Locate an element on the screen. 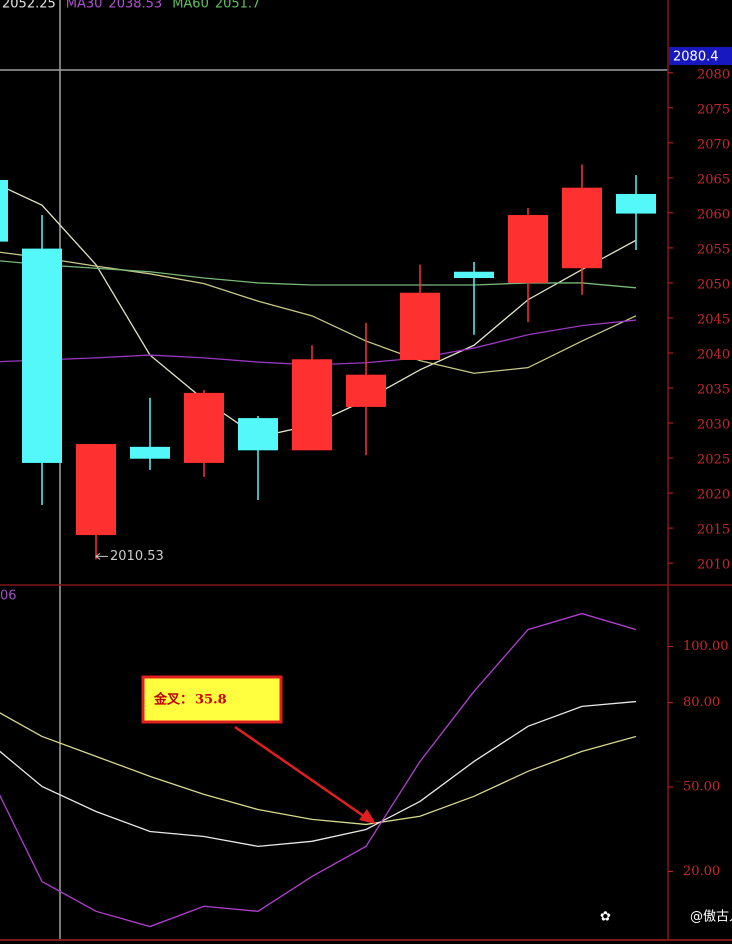 This screenshot has height=944, width=732. y-tick-label: 50.00 is located at coordinates (701, 787).